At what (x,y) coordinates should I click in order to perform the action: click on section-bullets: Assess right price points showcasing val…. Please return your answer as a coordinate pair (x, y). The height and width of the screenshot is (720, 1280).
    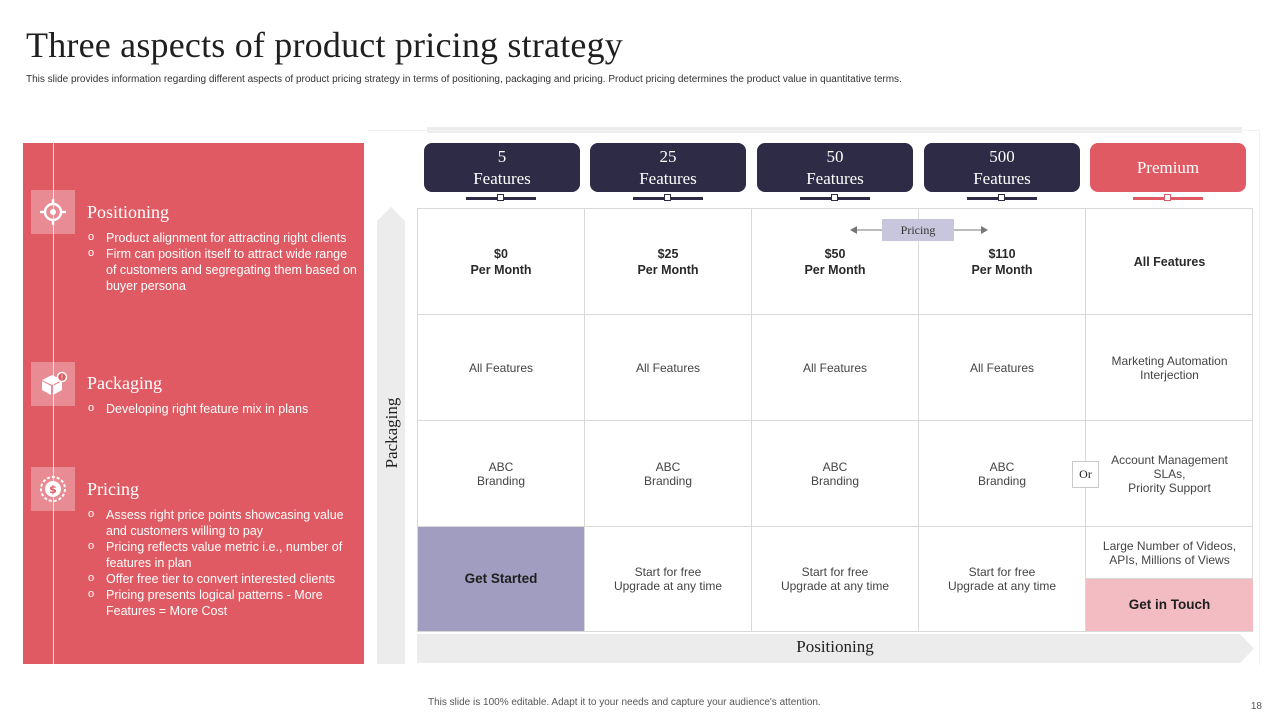
    Looking at the image, I should click on (222, 562).